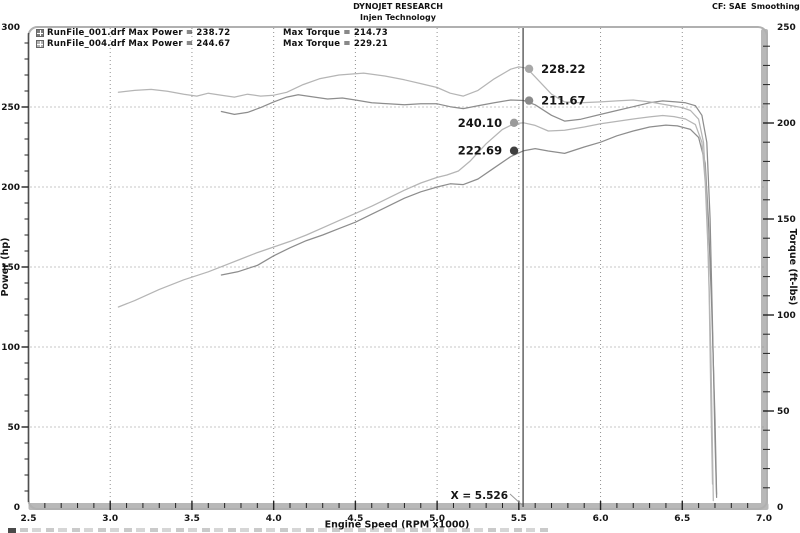 Image resolution: width=800 pixels, height=533 pixels. What do you see at coordinates (786, 316) in the screenshot?
I see `torque-tick-label-100: 100` at bounding box center [786, 316].